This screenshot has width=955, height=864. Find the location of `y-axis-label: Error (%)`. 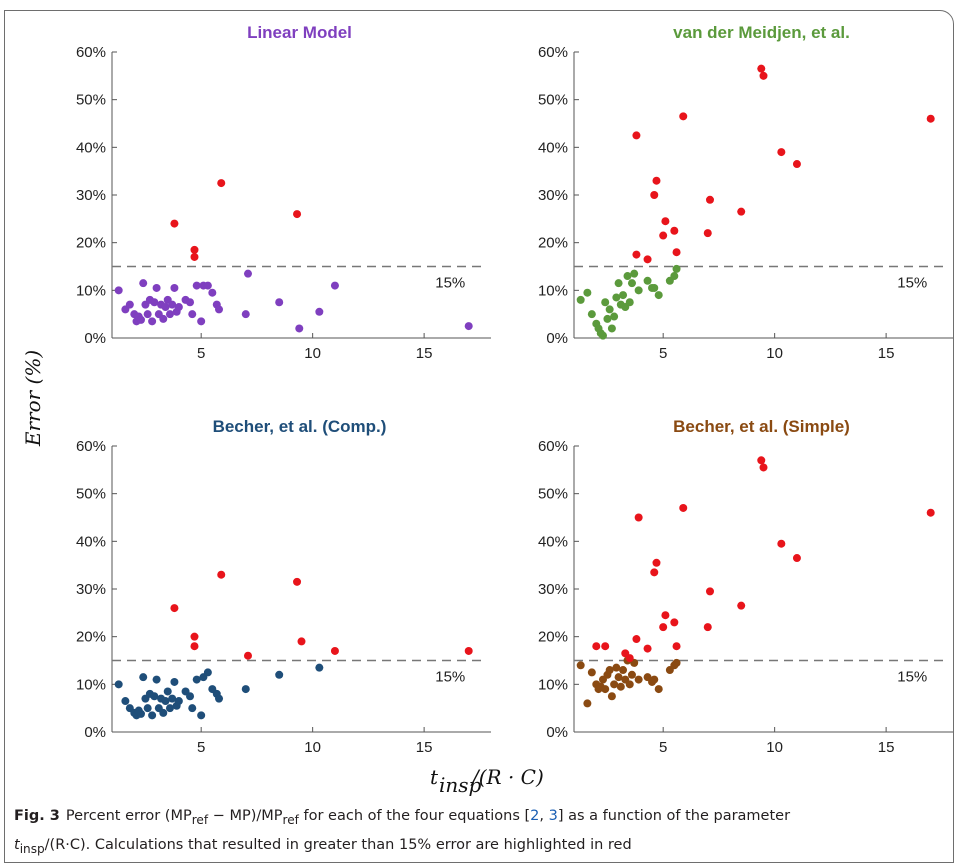

y-axis-label: Error (%) is located at coordinates (33, 398).